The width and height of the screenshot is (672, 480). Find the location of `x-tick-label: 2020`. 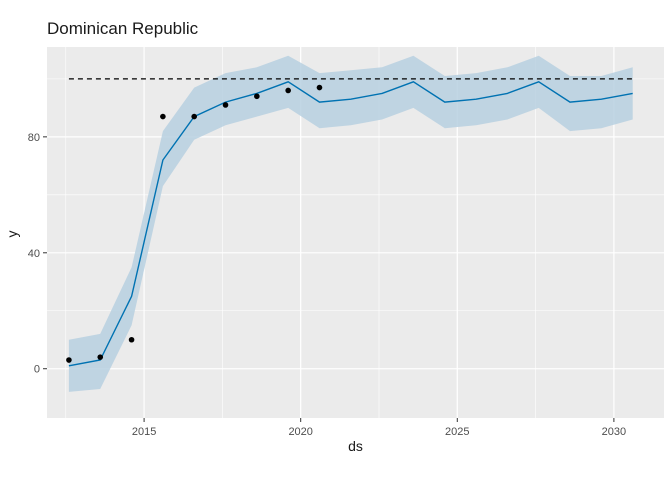

x-tick-label: 2020 is located at coordinates (300, 432).